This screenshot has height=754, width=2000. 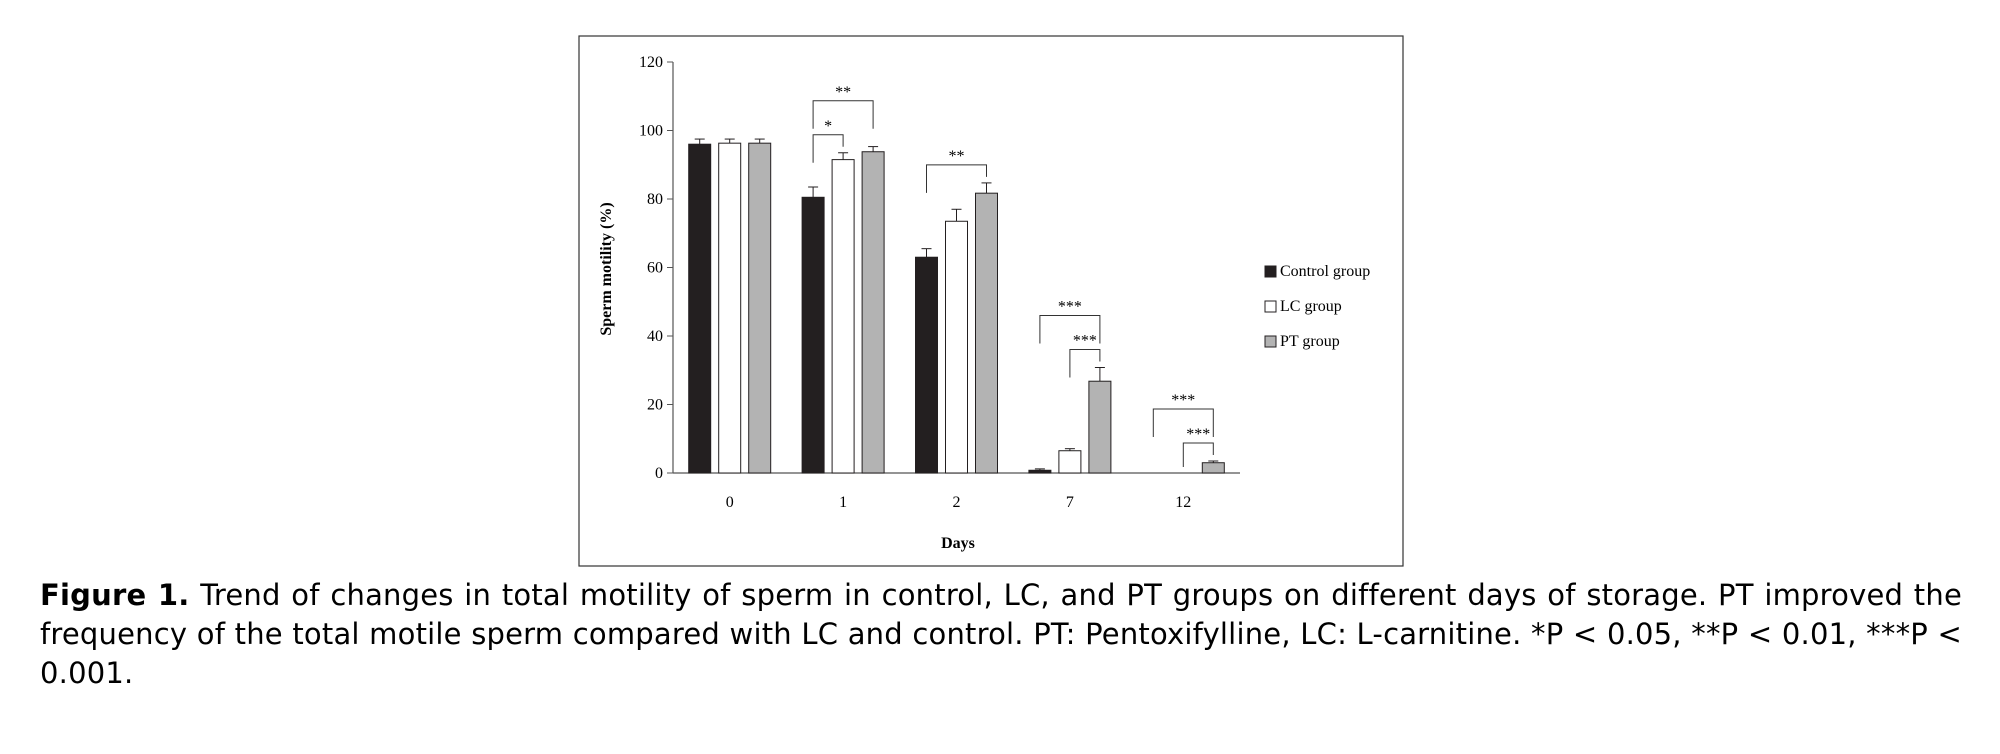 I want to click on y-tick-label: 0, so click(x=659, y=473).